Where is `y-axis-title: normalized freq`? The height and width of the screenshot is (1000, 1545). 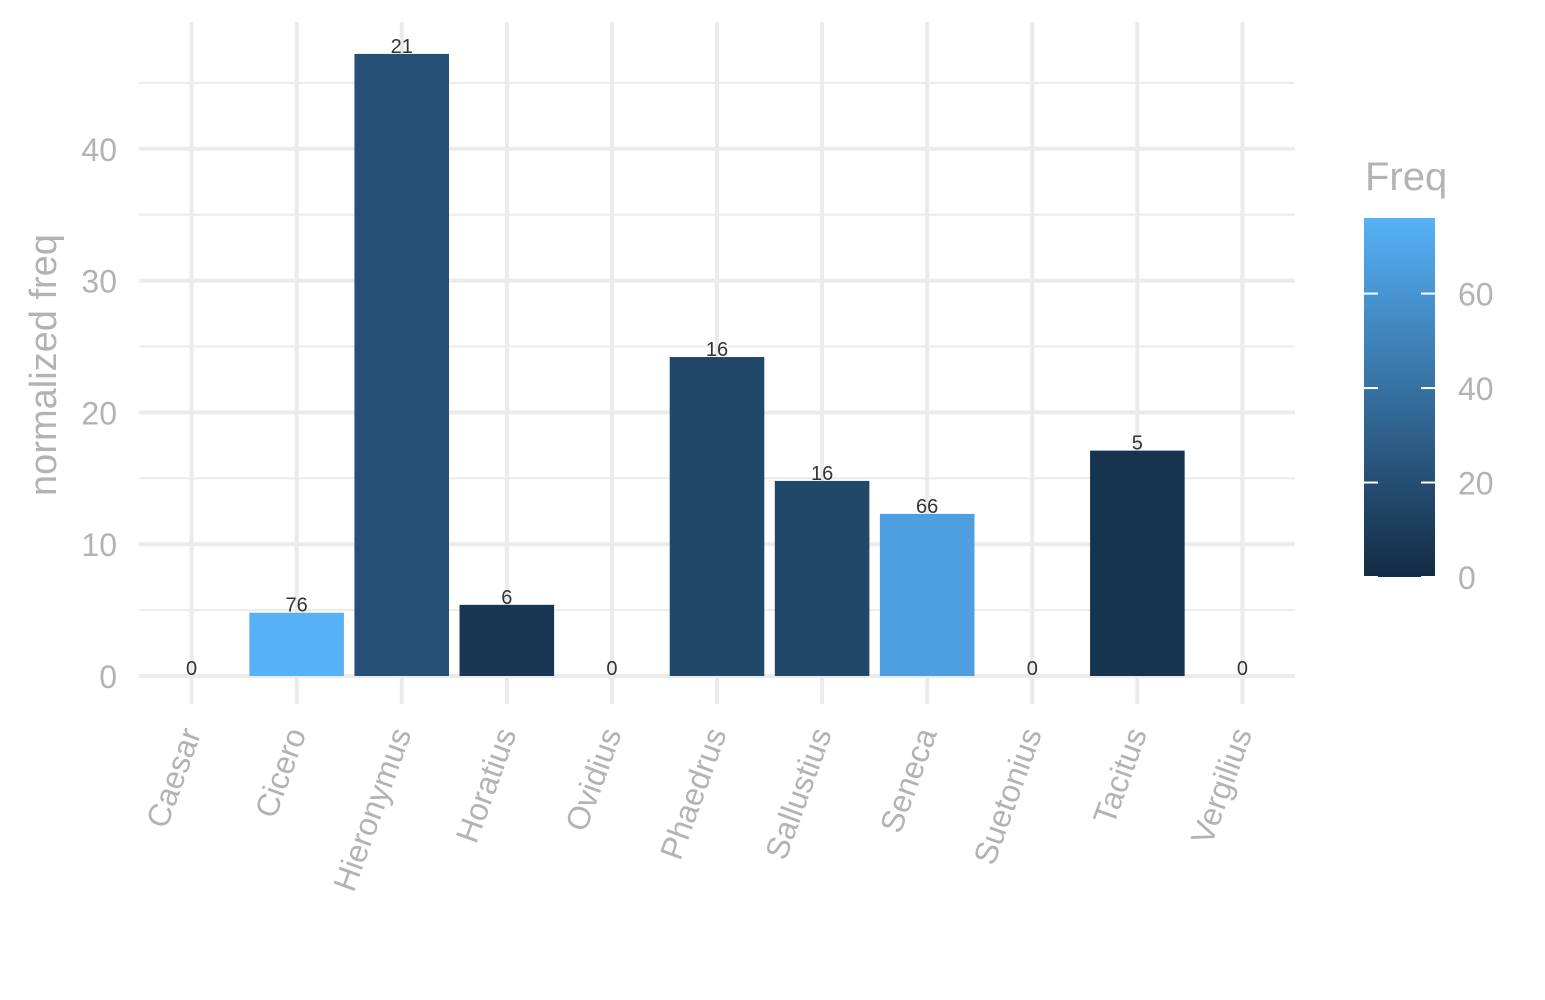
y-axis-title: normalized freq is located at coordinates (44, 365).